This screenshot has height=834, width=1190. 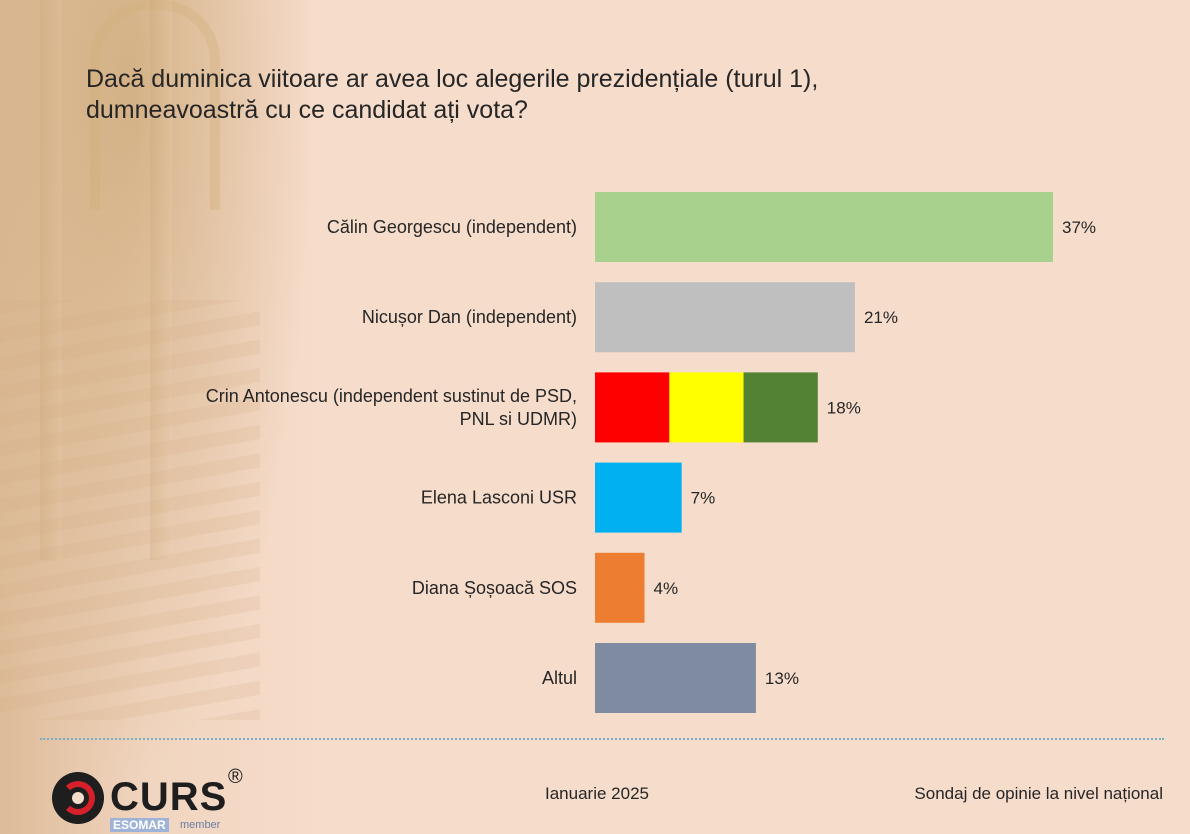 What do you see at coordinates (1038, 793) in the screenshot?
I see `footer-survey-label: Sondaj de opinie la nivel național` at bounding box center [1038, 793].